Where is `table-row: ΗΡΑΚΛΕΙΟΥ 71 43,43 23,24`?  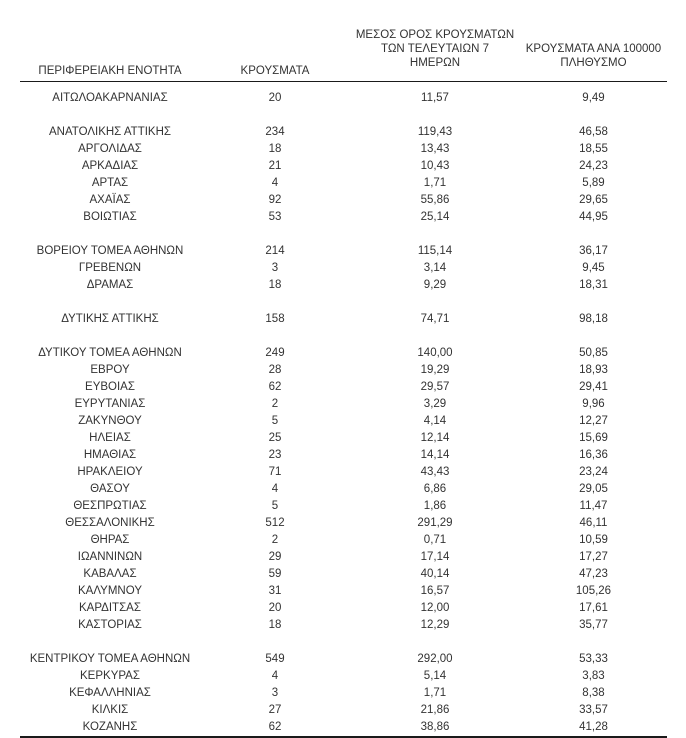
table-row: ΗΡΑΚΛΕΙΟΥ 71 43,43 23,24 is located at coordinates (343, 472).